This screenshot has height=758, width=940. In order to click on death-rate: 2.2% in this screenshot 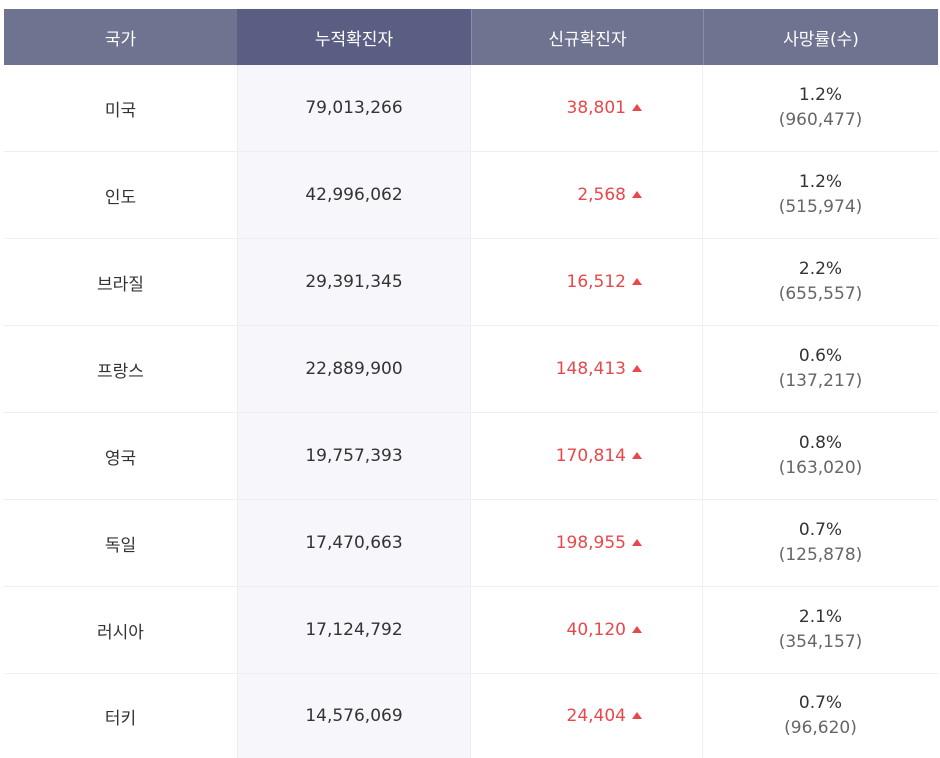, I will do `click(820, 269)`.